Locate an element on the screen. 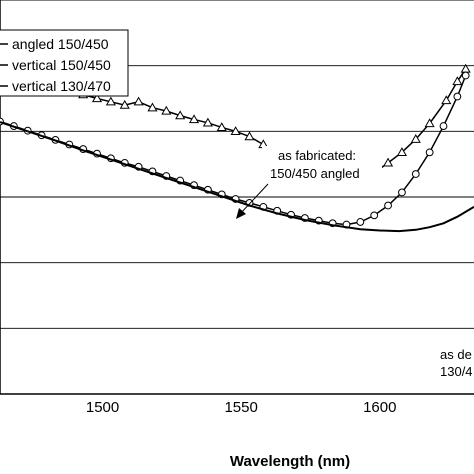 This screenshot has height=474, width=474. legend-item: angled 150/450 is located at coordinates (54, 44).